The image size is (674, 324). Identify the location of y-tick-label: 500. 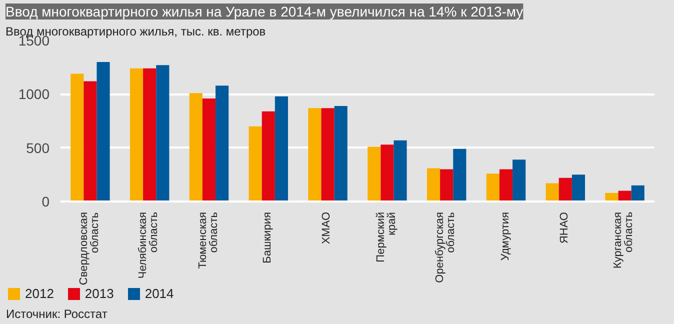
(38, 148).